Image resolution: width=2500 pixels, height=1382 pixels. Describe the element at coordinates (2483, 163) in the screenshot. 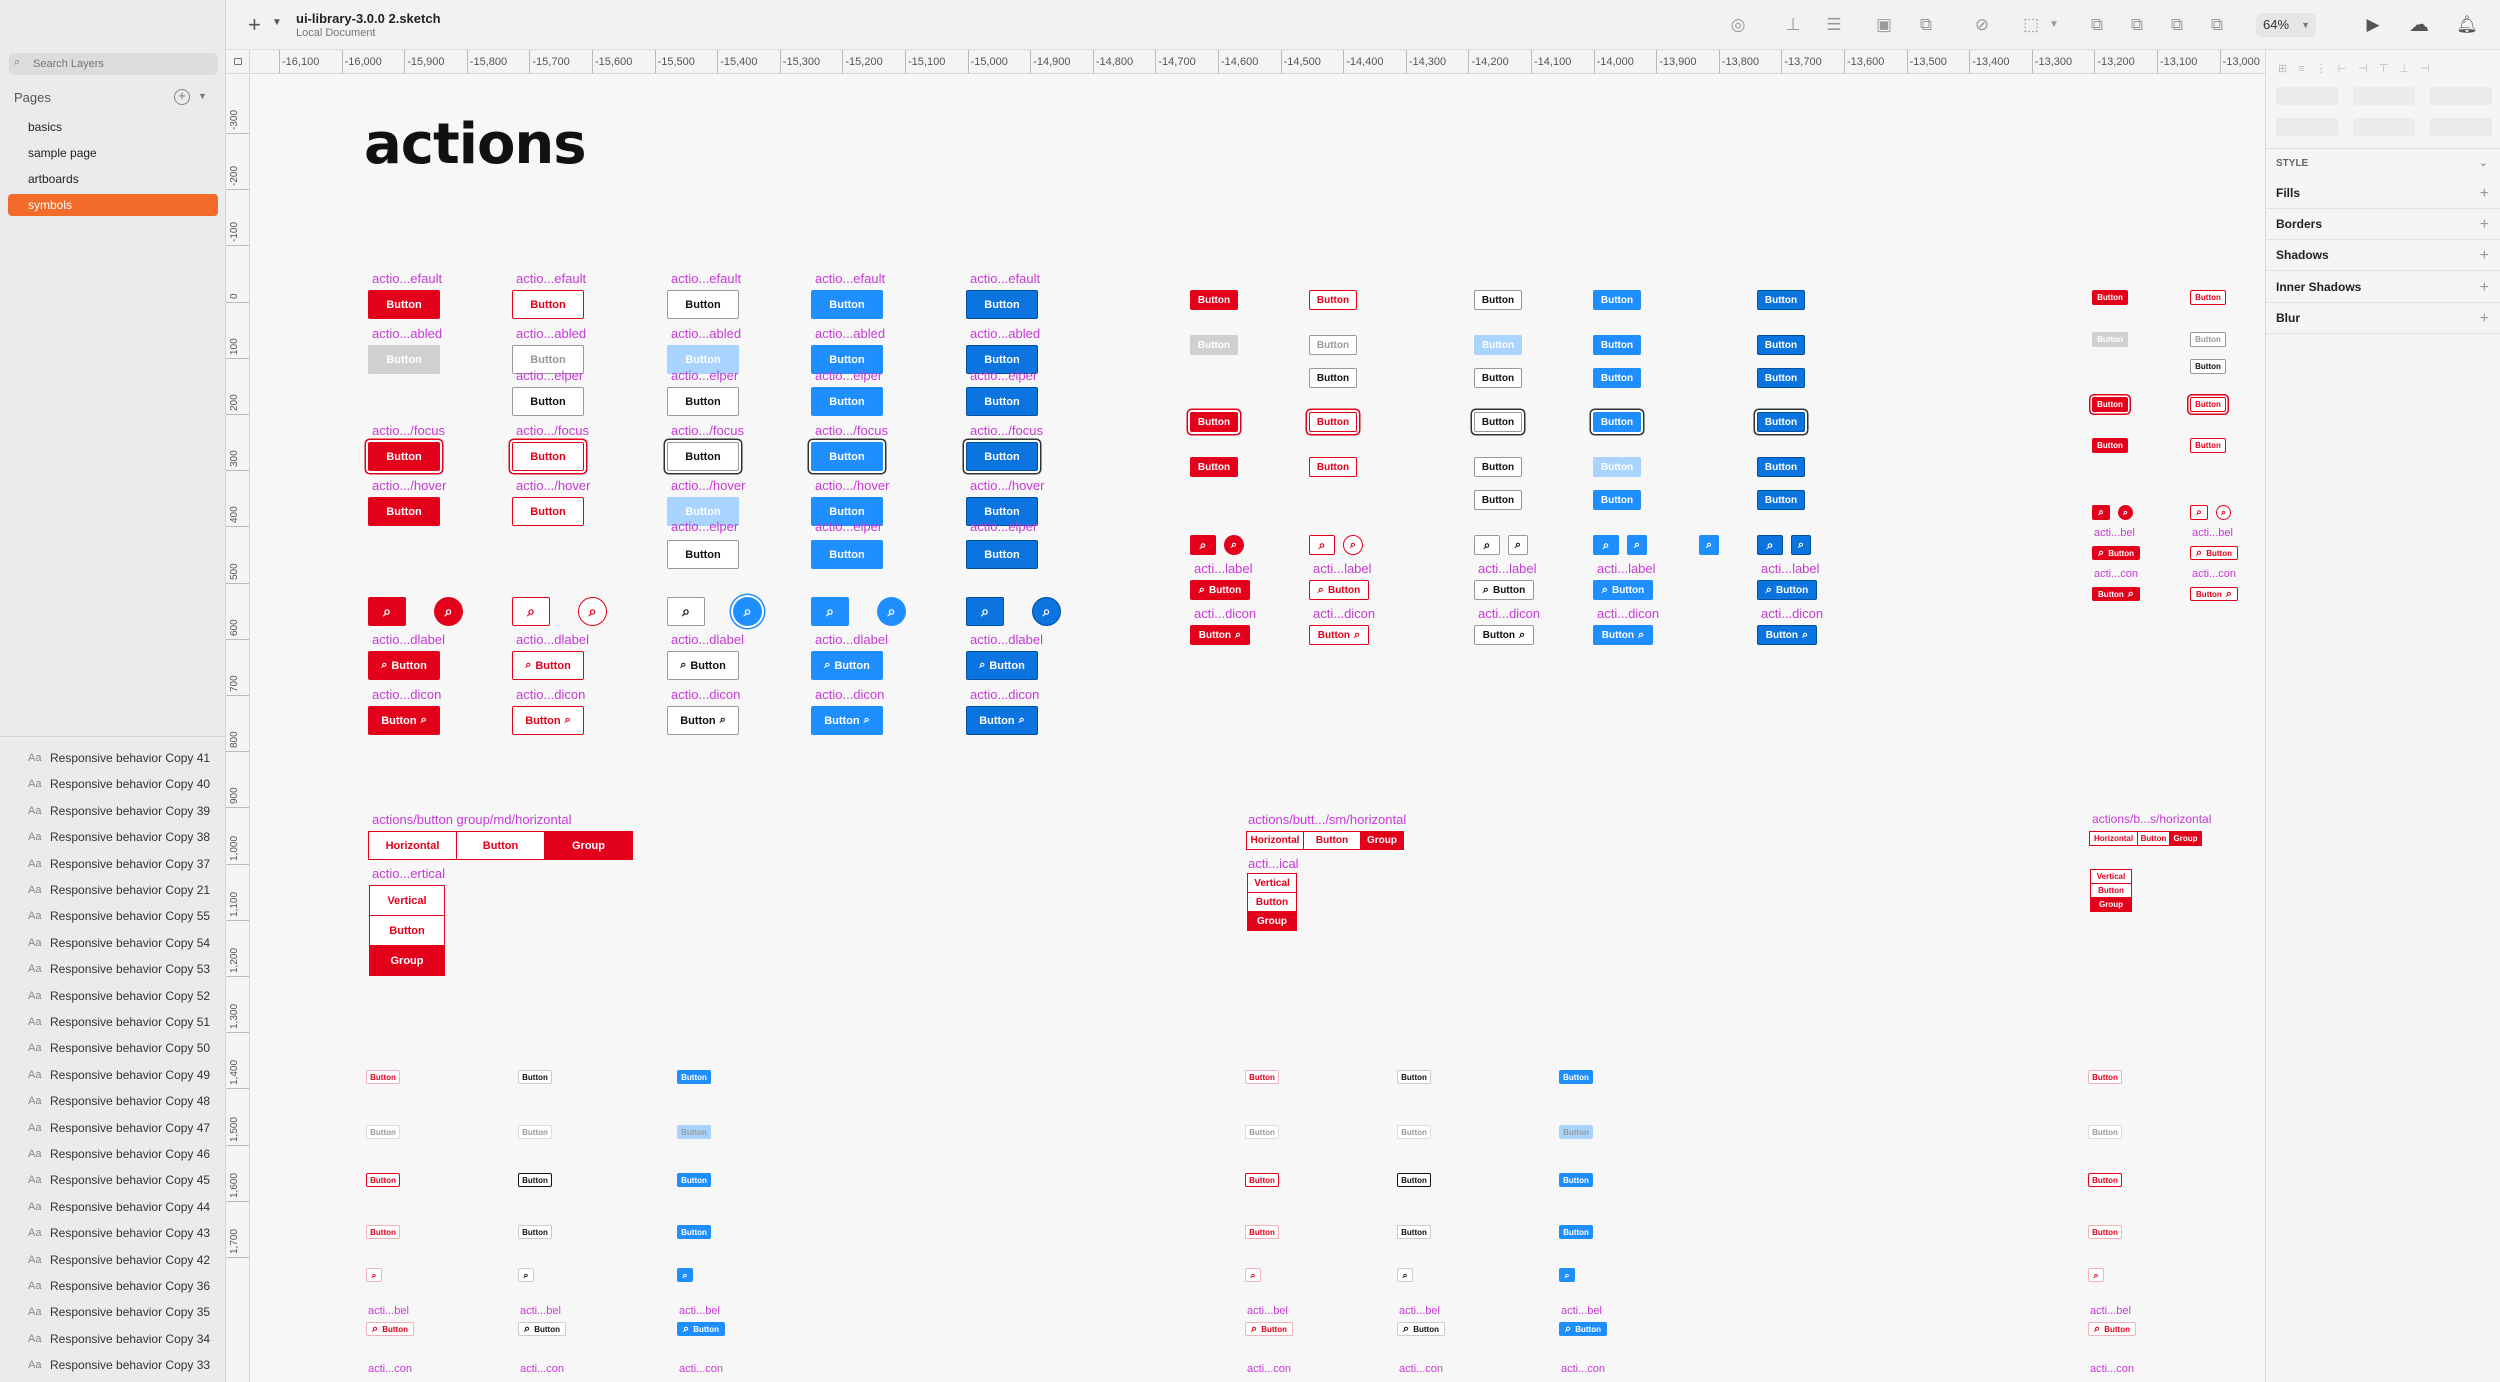

I see `style-chevron-down-icon: ⌄` at that location.